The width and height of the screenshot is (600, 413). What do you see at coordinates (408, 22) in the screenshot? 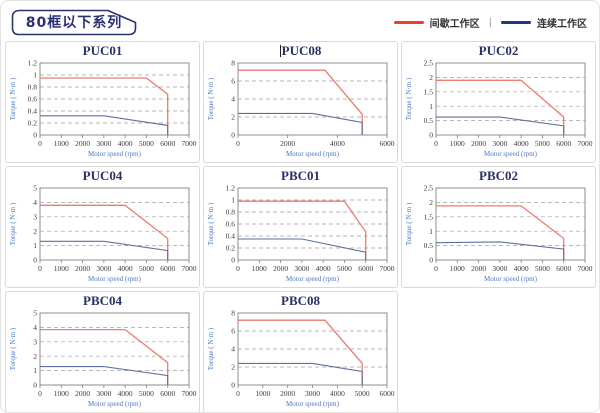
I see `intermittent-line-swatch` at bounding box center [408, 22].